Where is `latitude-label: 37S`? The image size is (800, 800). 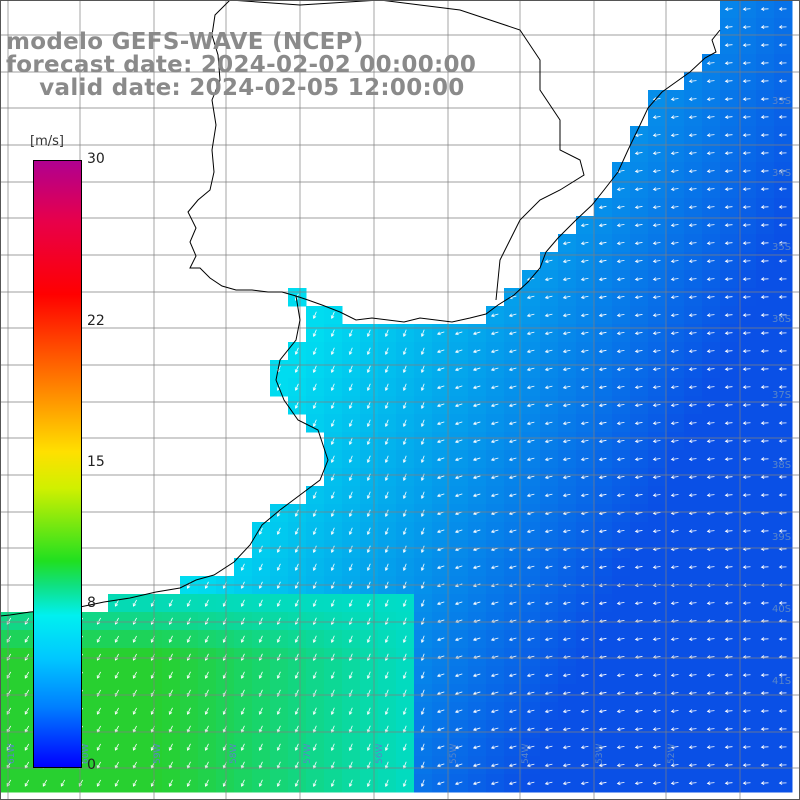 latitude-label: 37S is located at coordinates (781, 395).